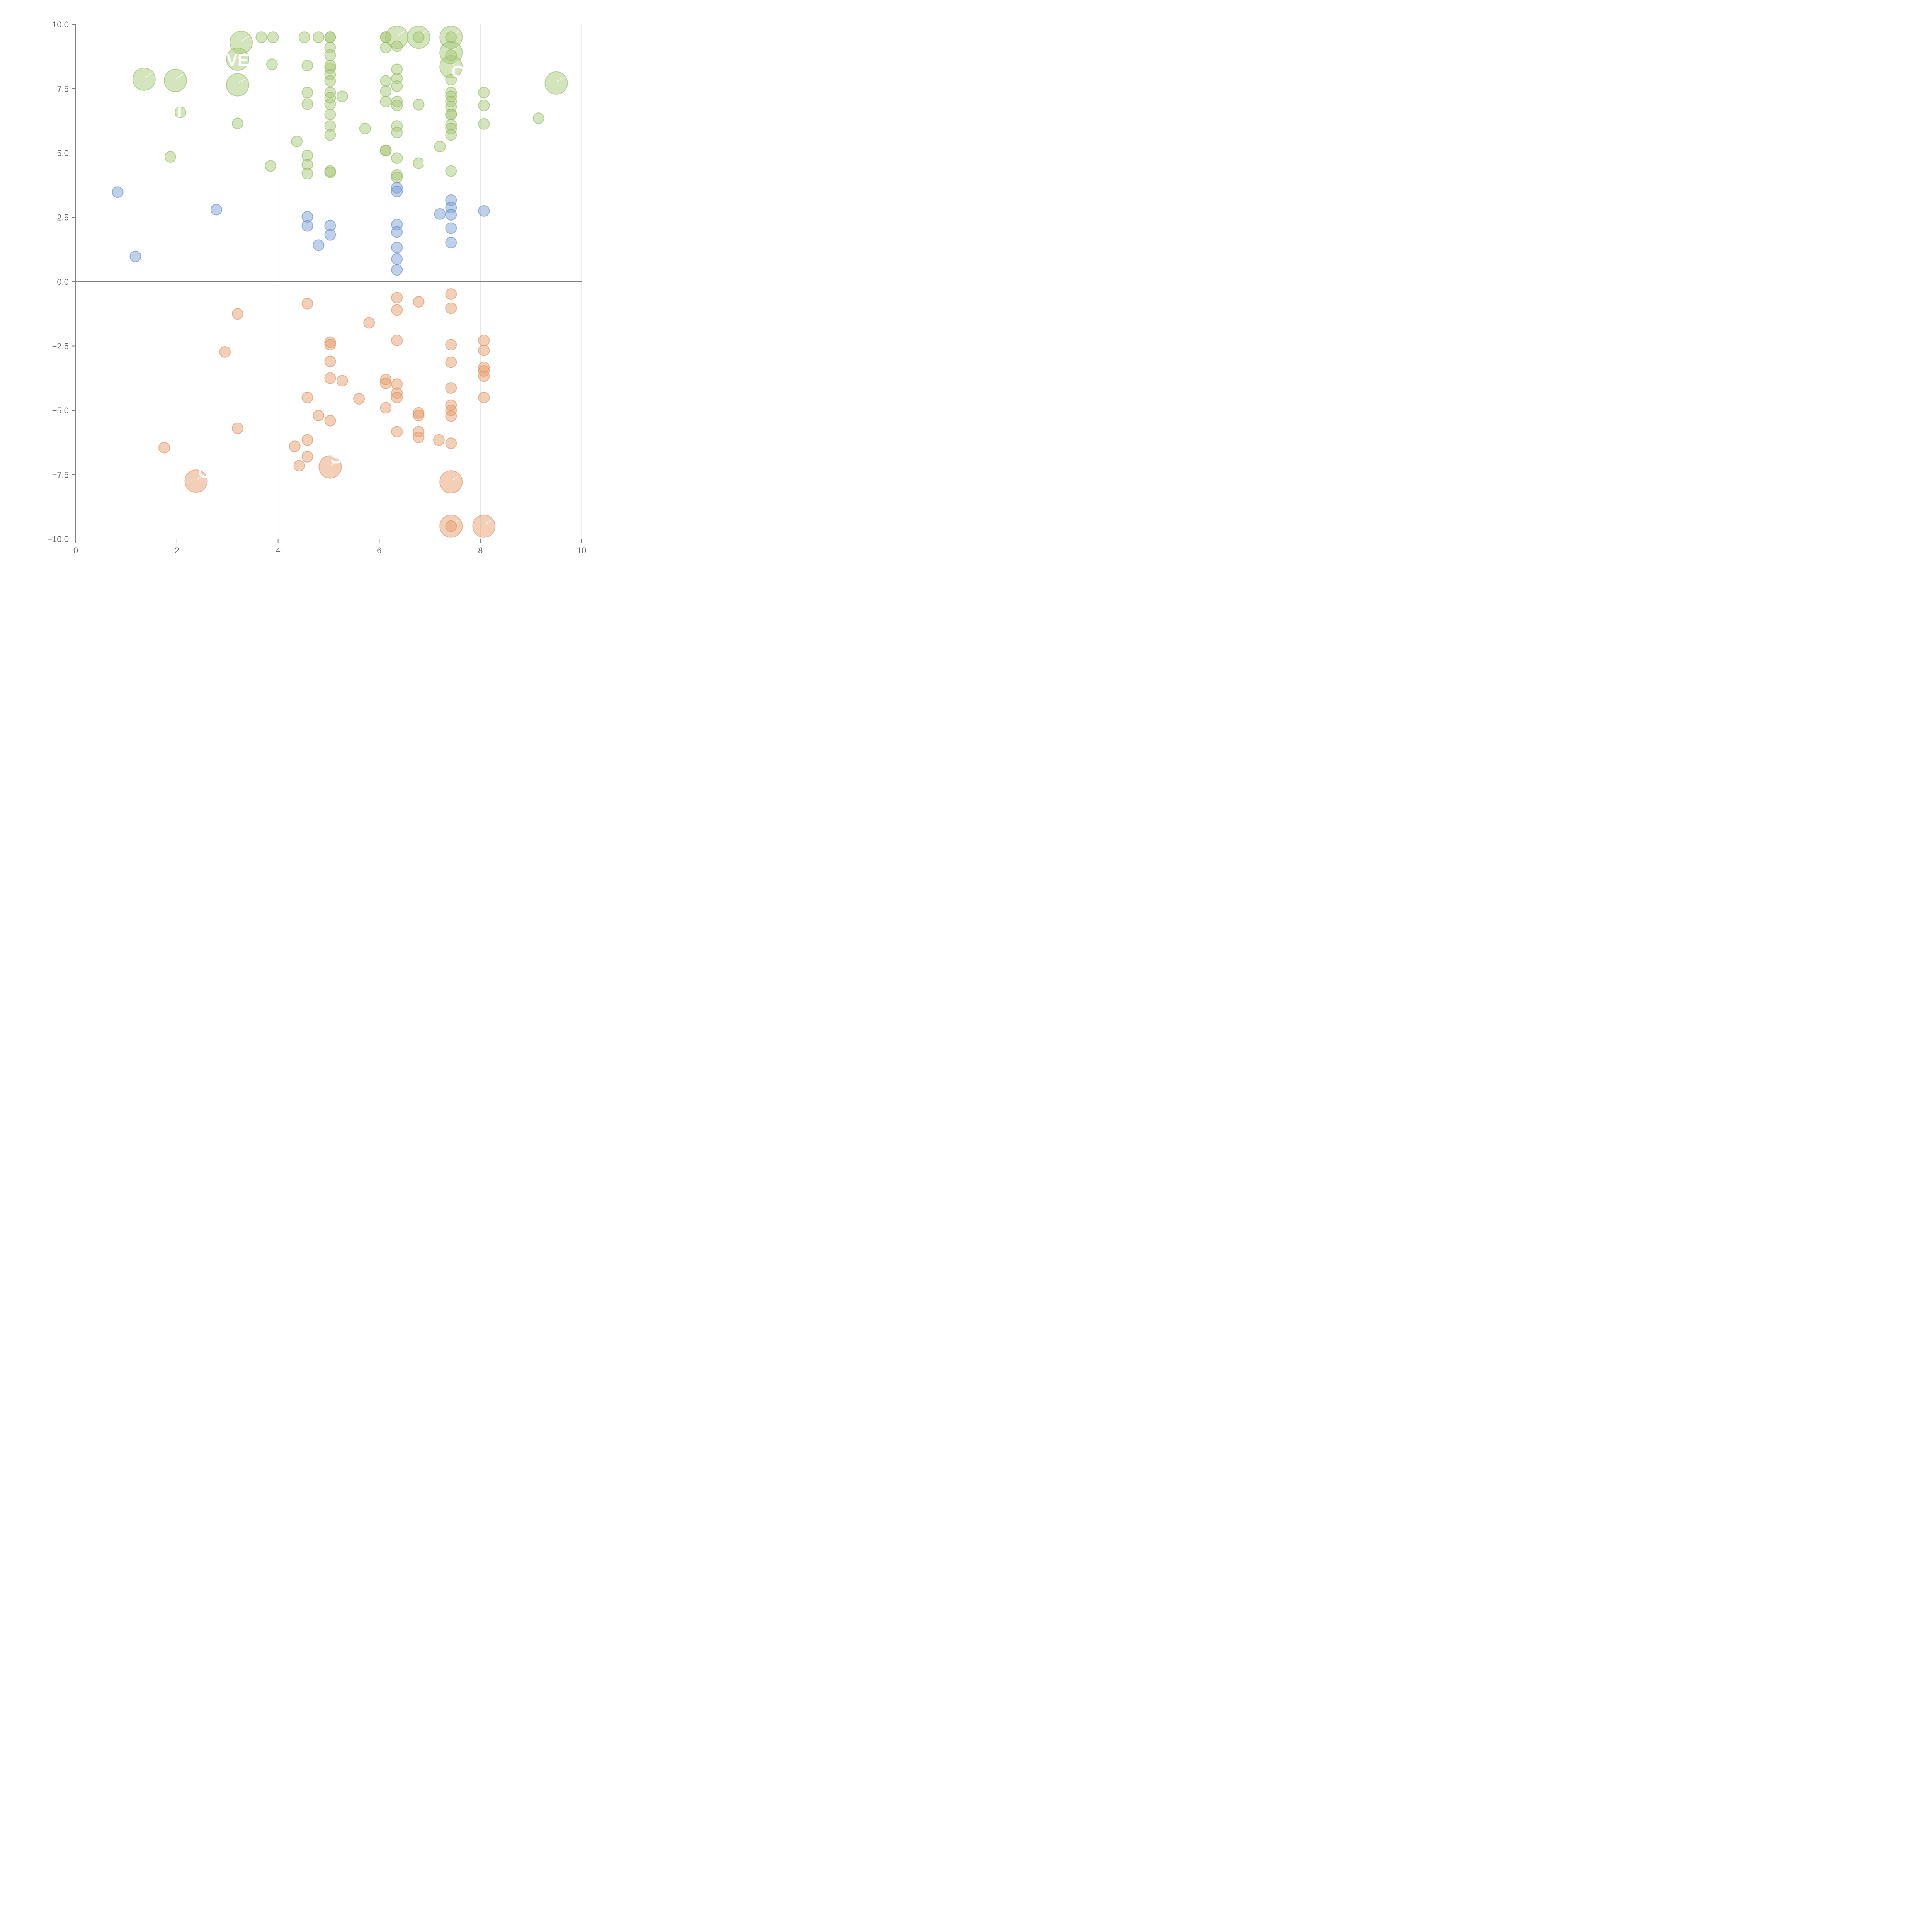 Image resolution: width=1932 pixels, height=1932 pixels. Describe the element at coordinates (321, 266) in the screenshot. I see `overlay-labels: VE C I S O S` at that location.